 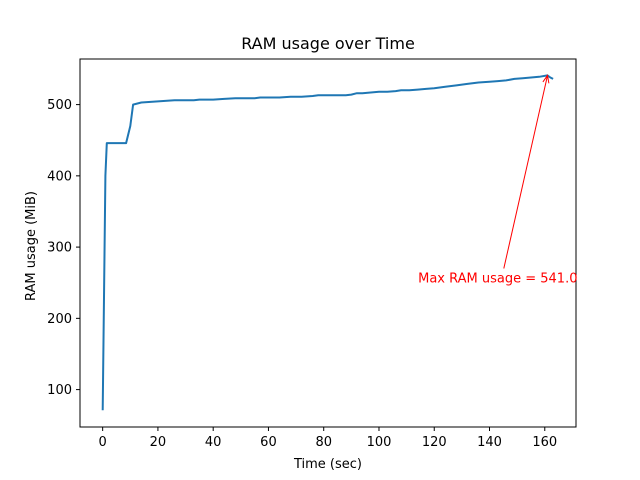 I want to click on x-tick-label: 0, so click(x=103, y=442).